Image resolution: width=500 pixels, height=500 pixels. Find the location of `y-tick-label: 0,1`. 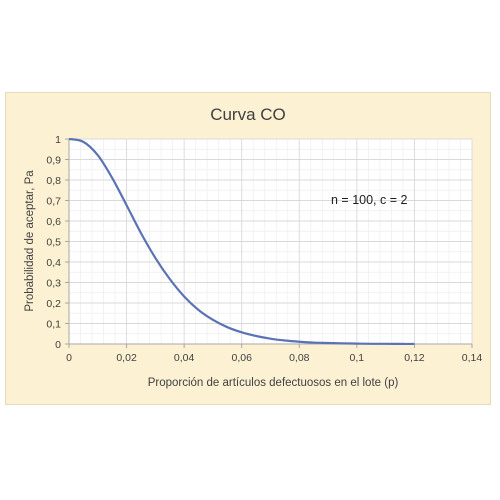

y-tick-label: 0,1 is located at coordinates (53, 325).